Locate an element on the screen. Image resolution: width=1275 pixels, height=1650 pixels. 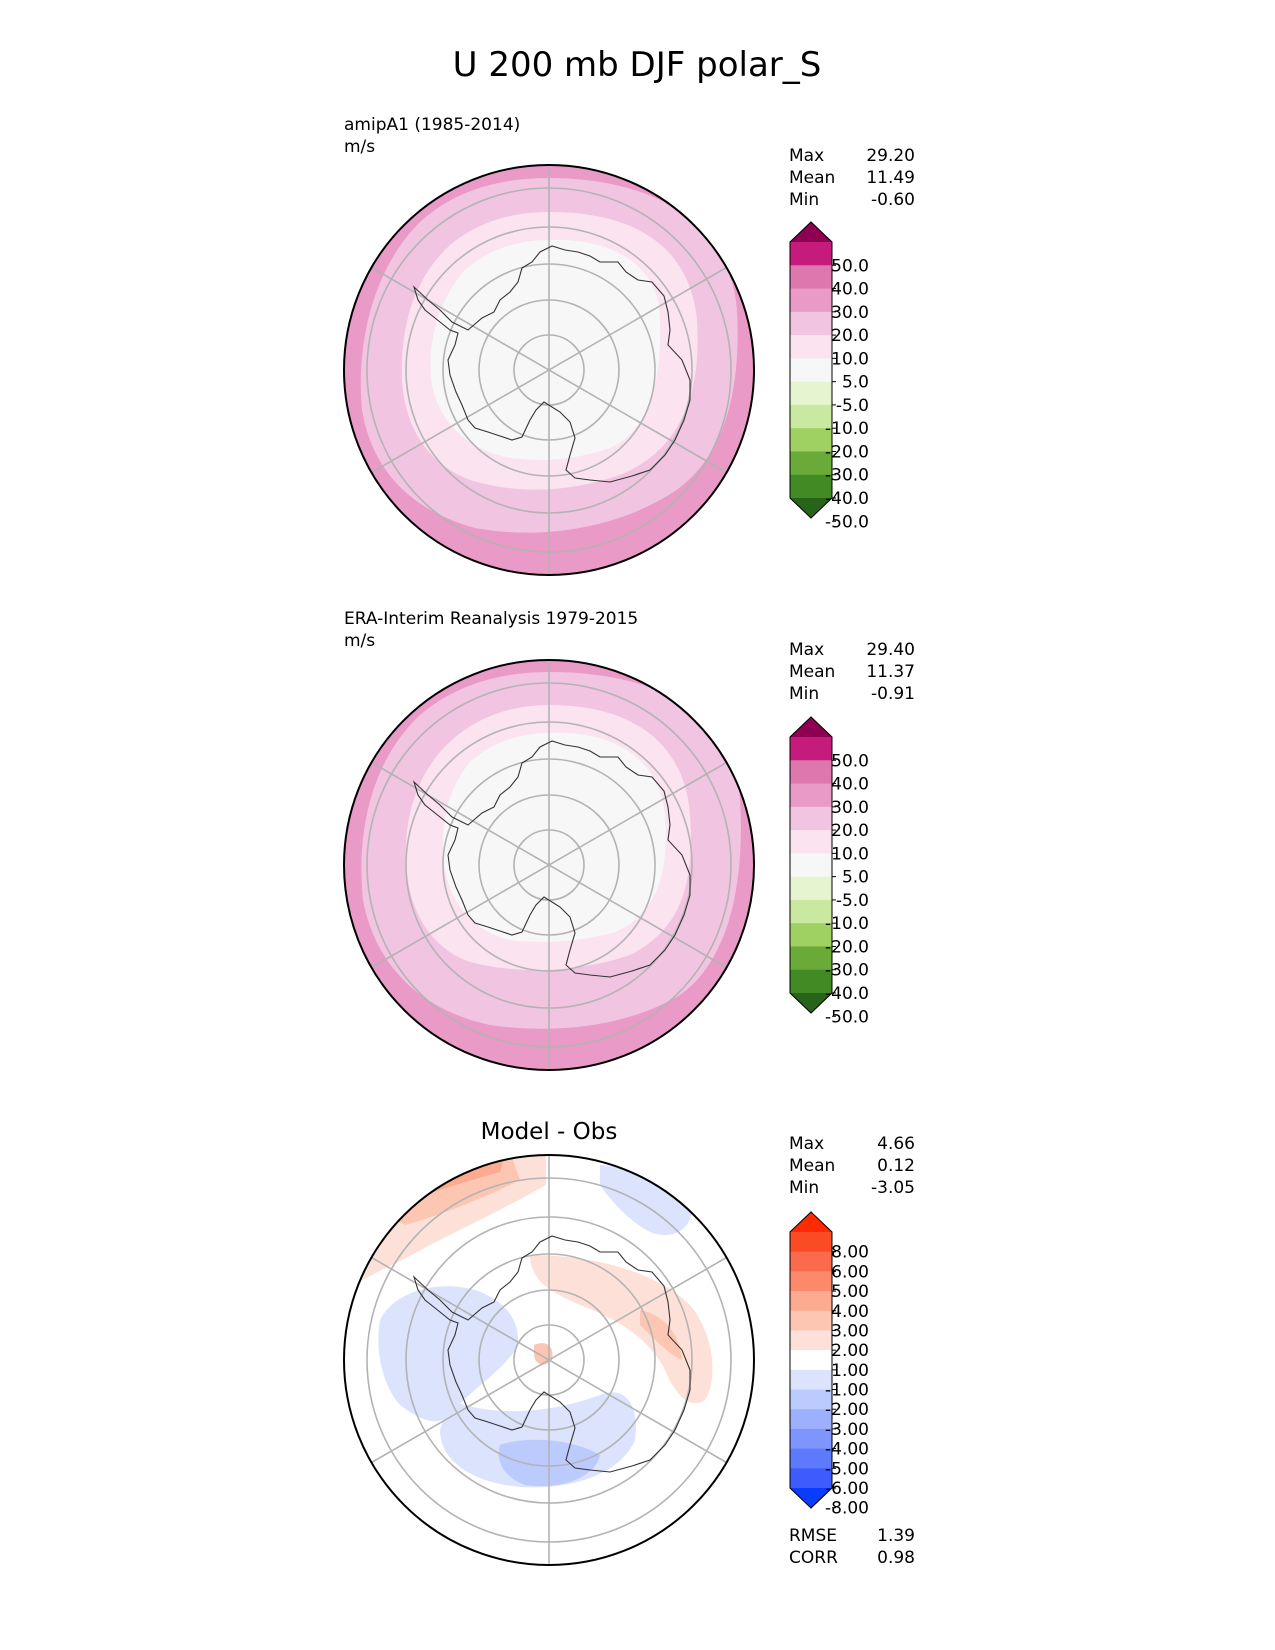
stat-value: -0.91 is located at coordinates (893, 694).